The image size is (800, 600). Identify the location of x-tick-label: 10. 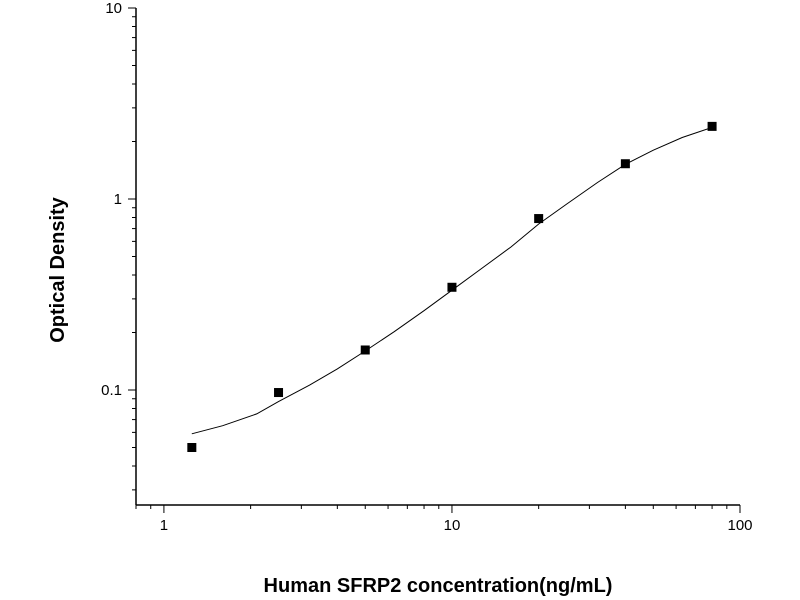
(452, 525).